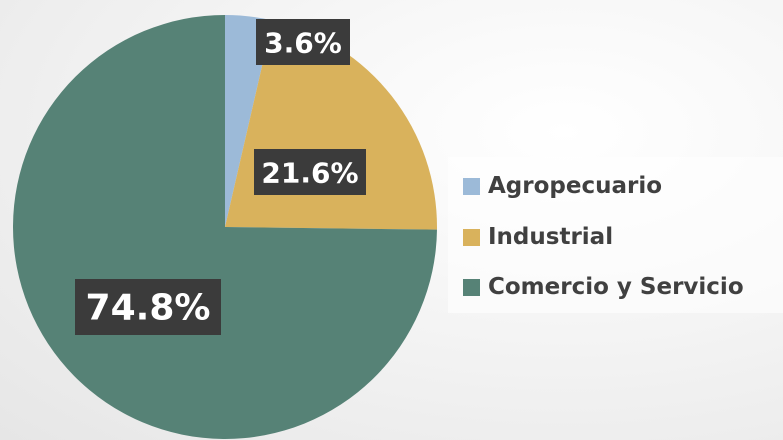  I want to click on data-label-box-comercio-y-servicio, so click(148, 307).